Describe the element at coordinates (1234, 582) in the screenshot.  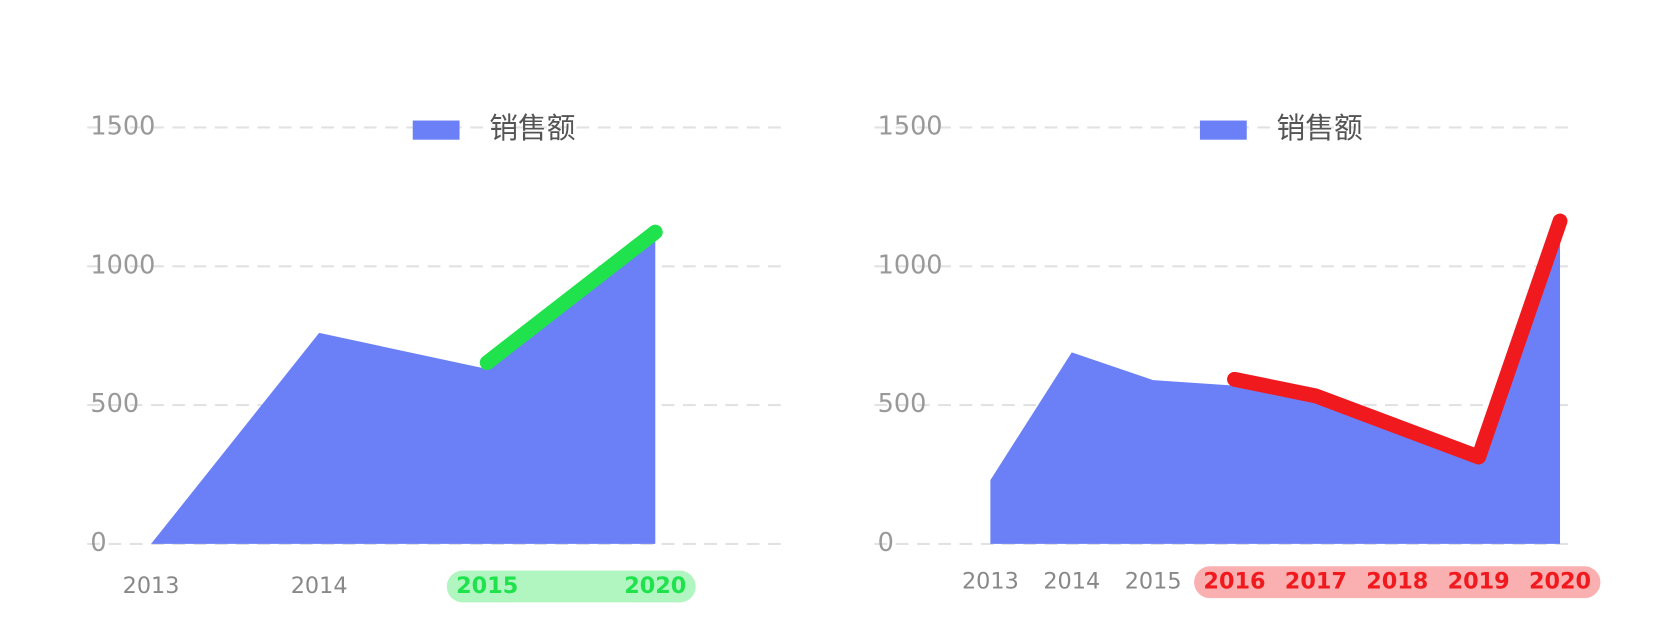
I see `x-tick-label: 2016` at that location.